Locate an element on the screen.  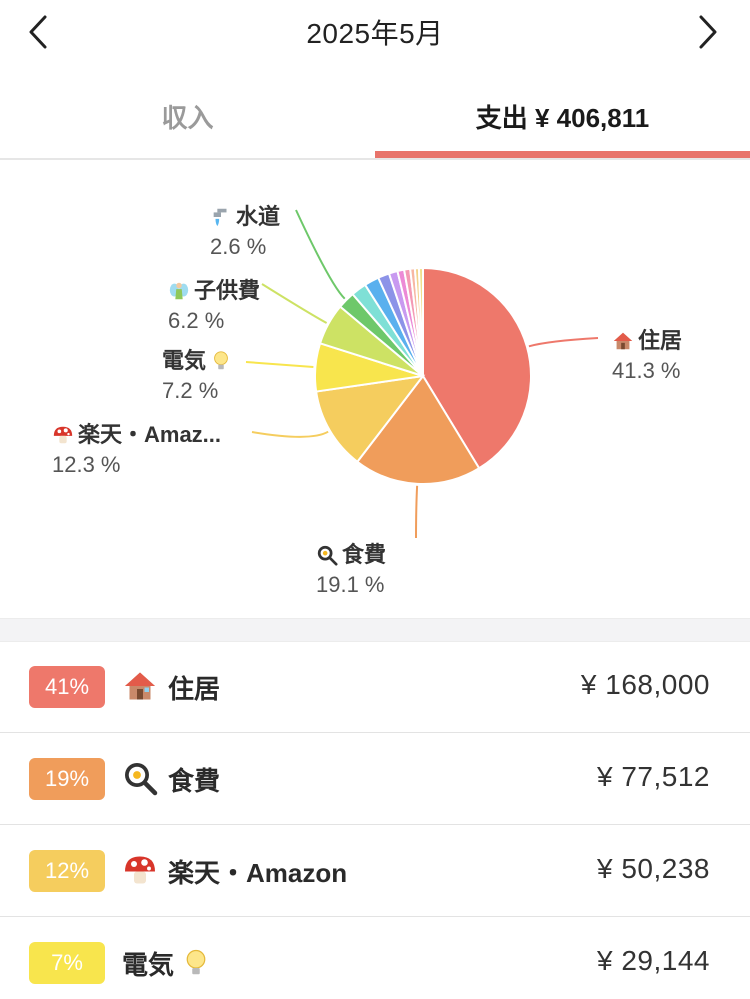
slice-percent: 12.3 % is located at coordinates (86, 464).